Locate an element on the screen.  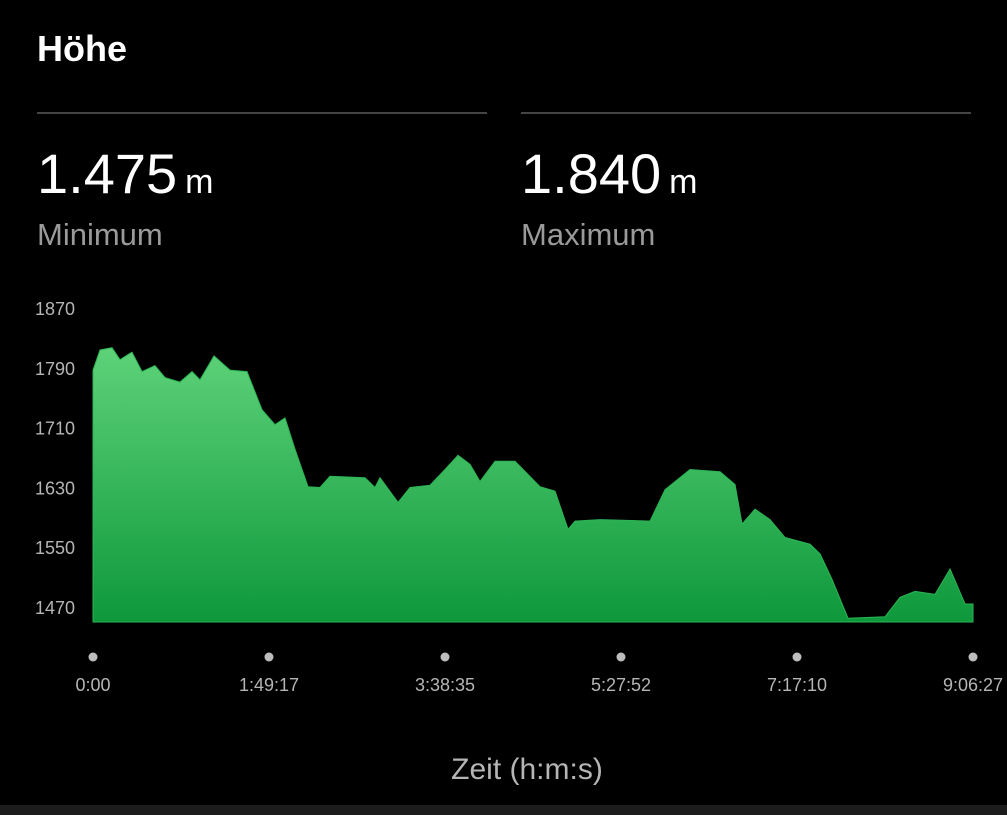
x-tick-label: 3:38:35 is located at coordinates (445, 685).